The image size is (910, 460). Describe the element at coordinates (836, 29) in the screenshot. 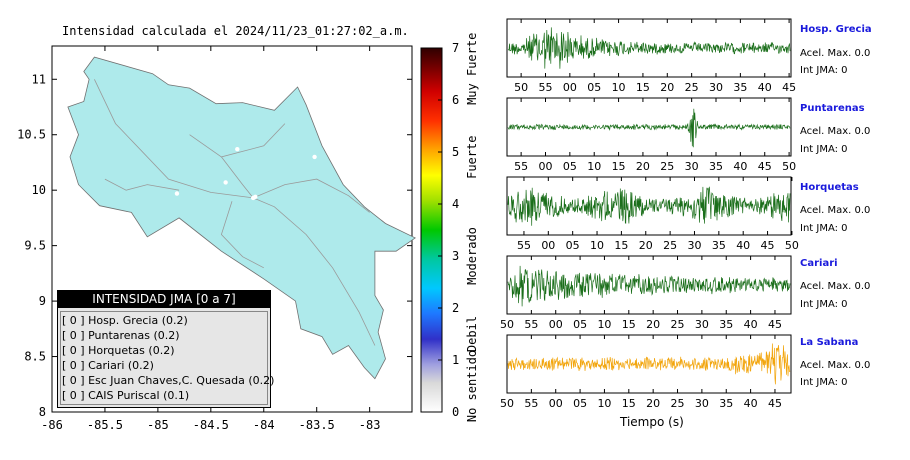

I see `station-name: Hosp. Grecia` at that location.